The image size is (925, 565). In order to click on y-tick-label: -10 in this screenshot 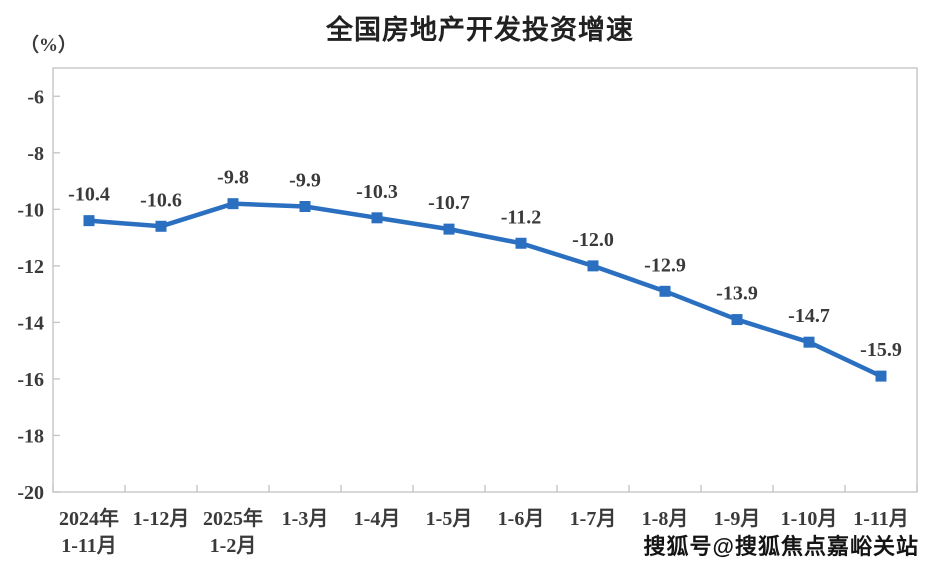, I will do `click(30, 210)`.